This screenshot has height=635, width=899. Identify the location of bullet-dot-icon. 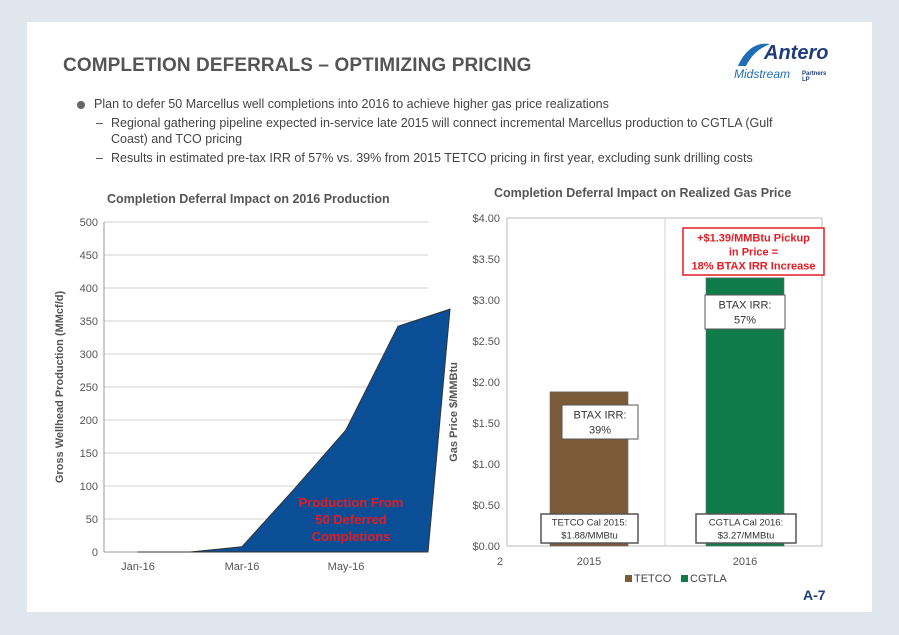
(81, 105).